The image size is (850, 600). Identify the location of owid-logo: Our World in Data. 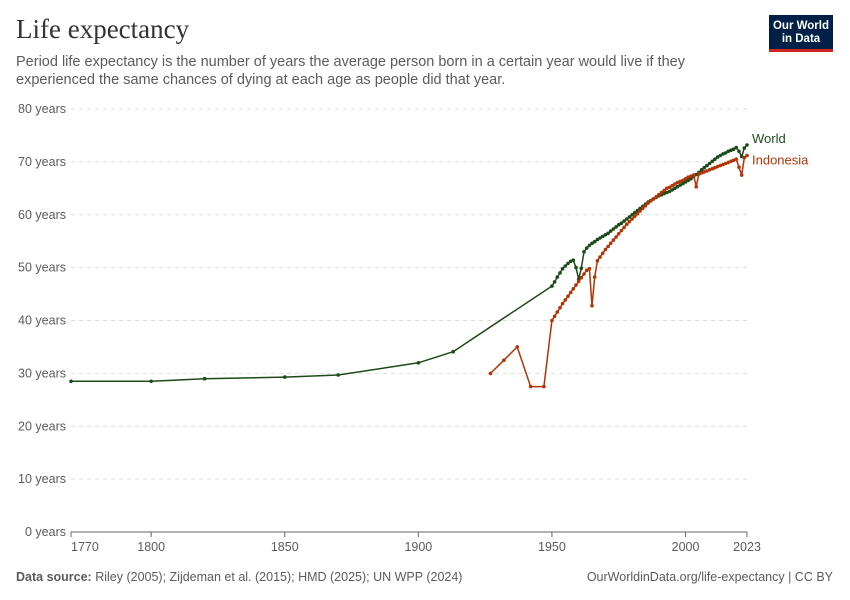
(801, 33).